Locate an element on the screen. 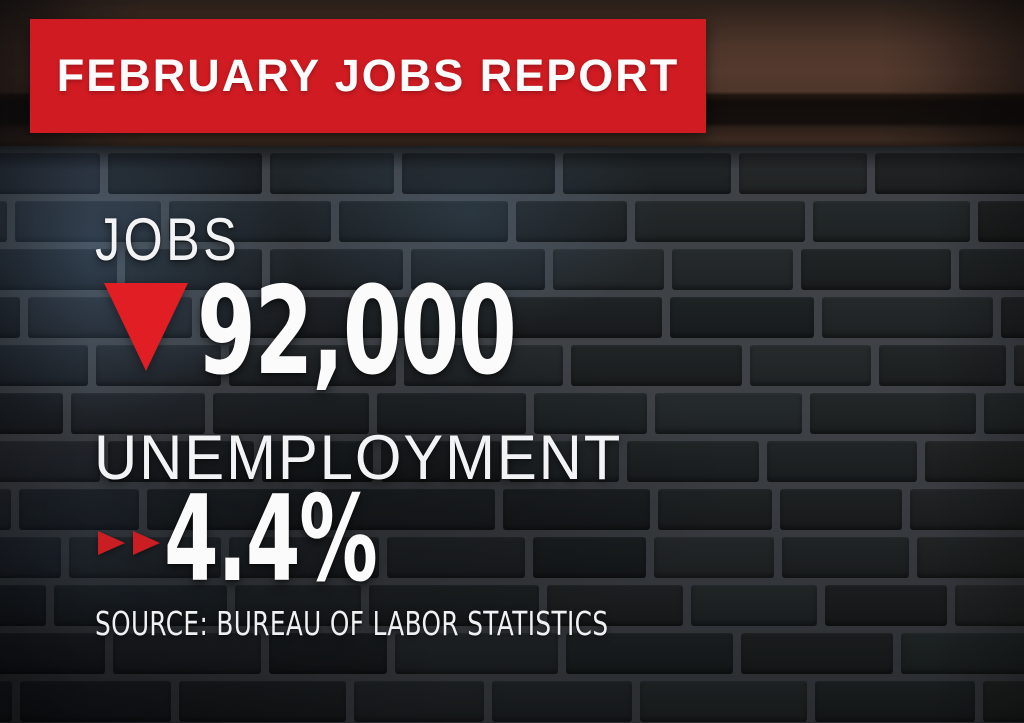  source-attribution: SOURCE: BUREAU OF LABOR STATISTICS is located at coordinates (352, 623).